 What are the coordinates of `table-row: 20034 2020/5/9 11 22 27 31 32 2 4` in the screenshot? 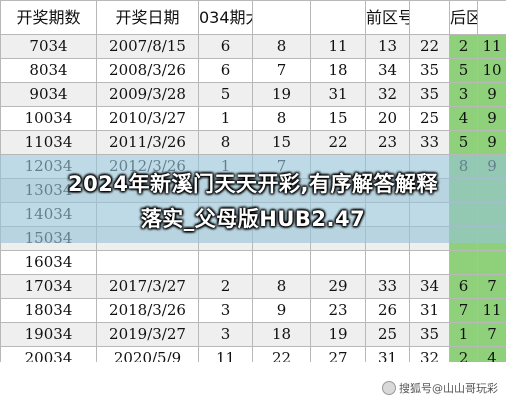 It's located at (253, 358).